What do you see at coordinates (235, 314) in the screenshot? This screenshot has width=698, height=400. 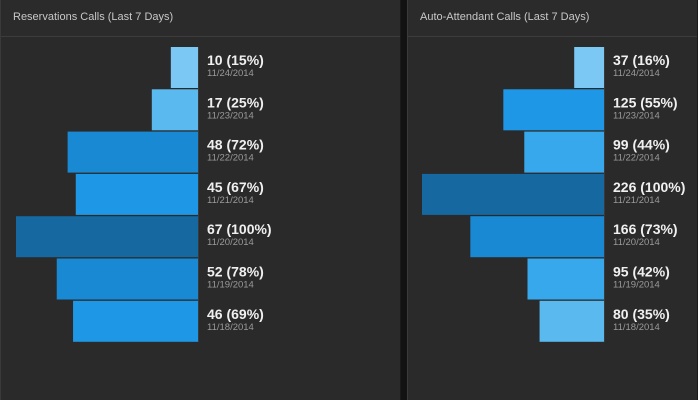 I see `value-label: 46 (69%)` at bounding box center [235, 314].